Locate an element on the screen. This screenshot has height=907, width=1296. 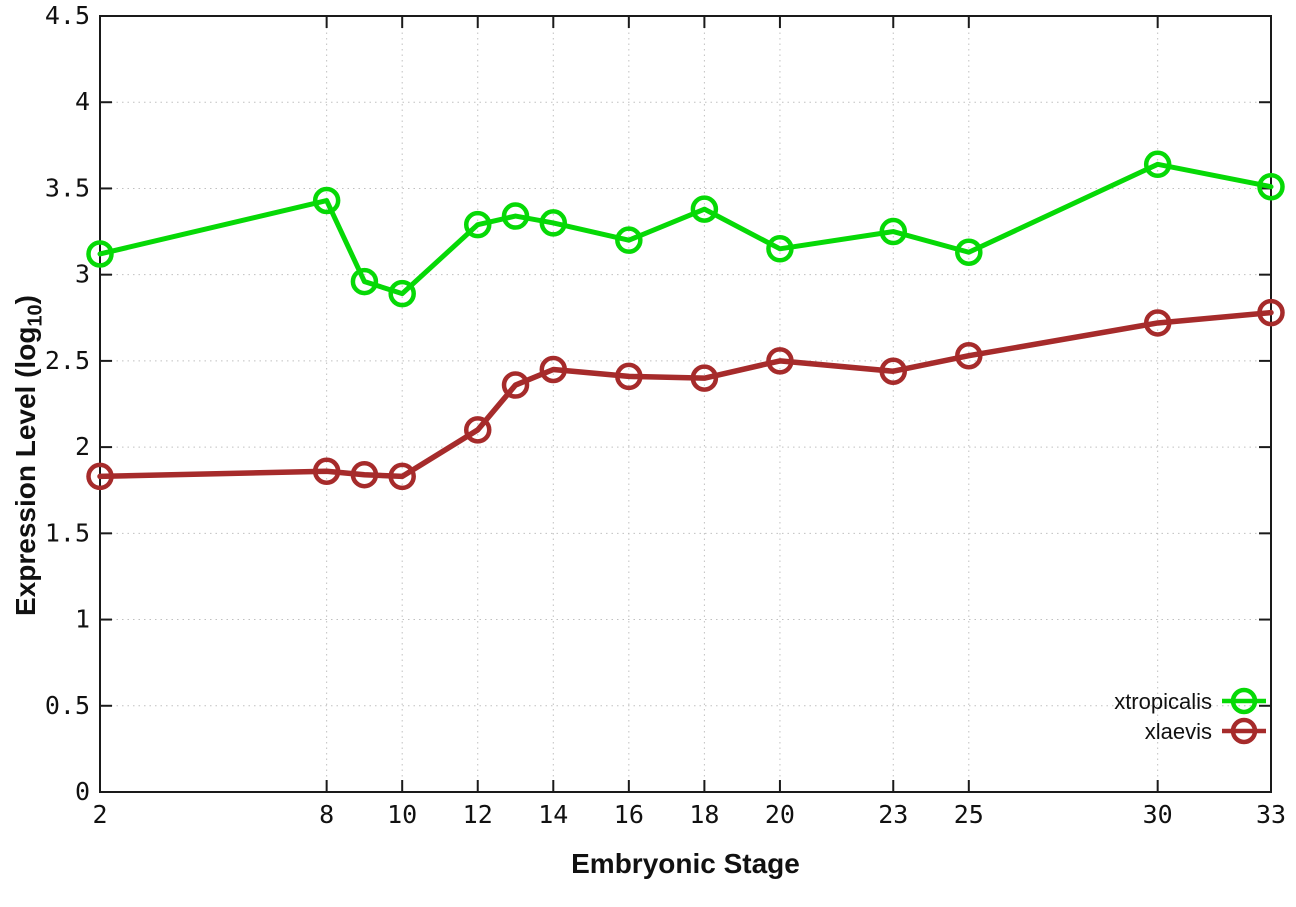
x-tick-label: 18 is located at coordinates (704, 814).